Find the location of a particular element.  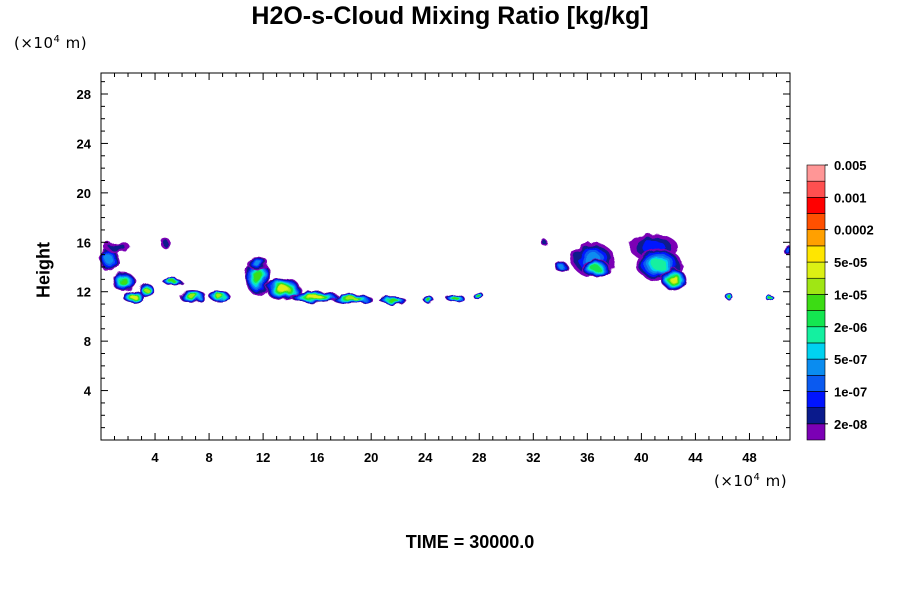

x-unit-prefix: (×10 is located at coordinates (734, 481).